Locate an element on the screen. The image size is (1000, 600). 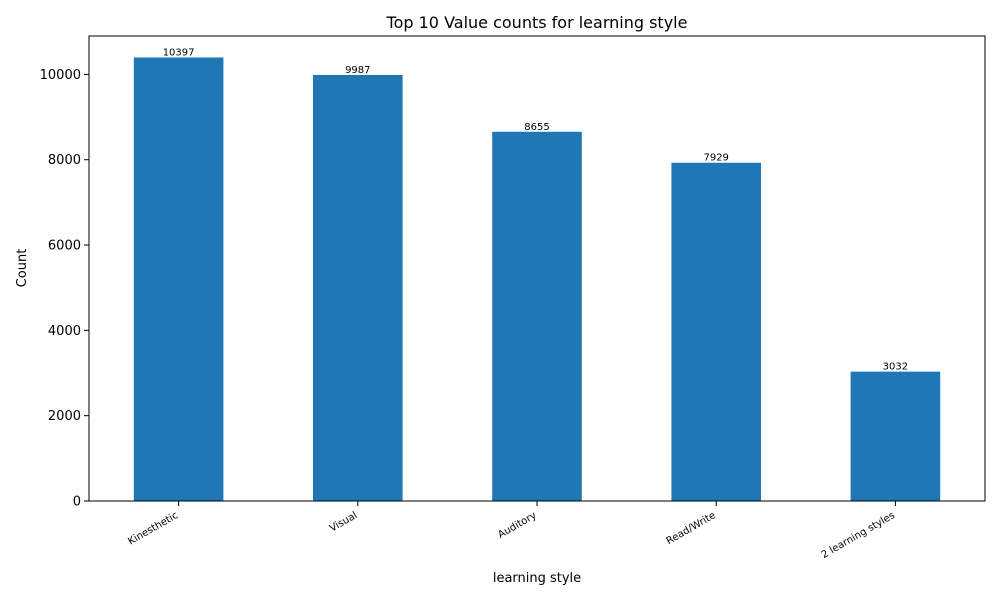
bar-value-label-3: 7929 is located at coordinates (715, 158).